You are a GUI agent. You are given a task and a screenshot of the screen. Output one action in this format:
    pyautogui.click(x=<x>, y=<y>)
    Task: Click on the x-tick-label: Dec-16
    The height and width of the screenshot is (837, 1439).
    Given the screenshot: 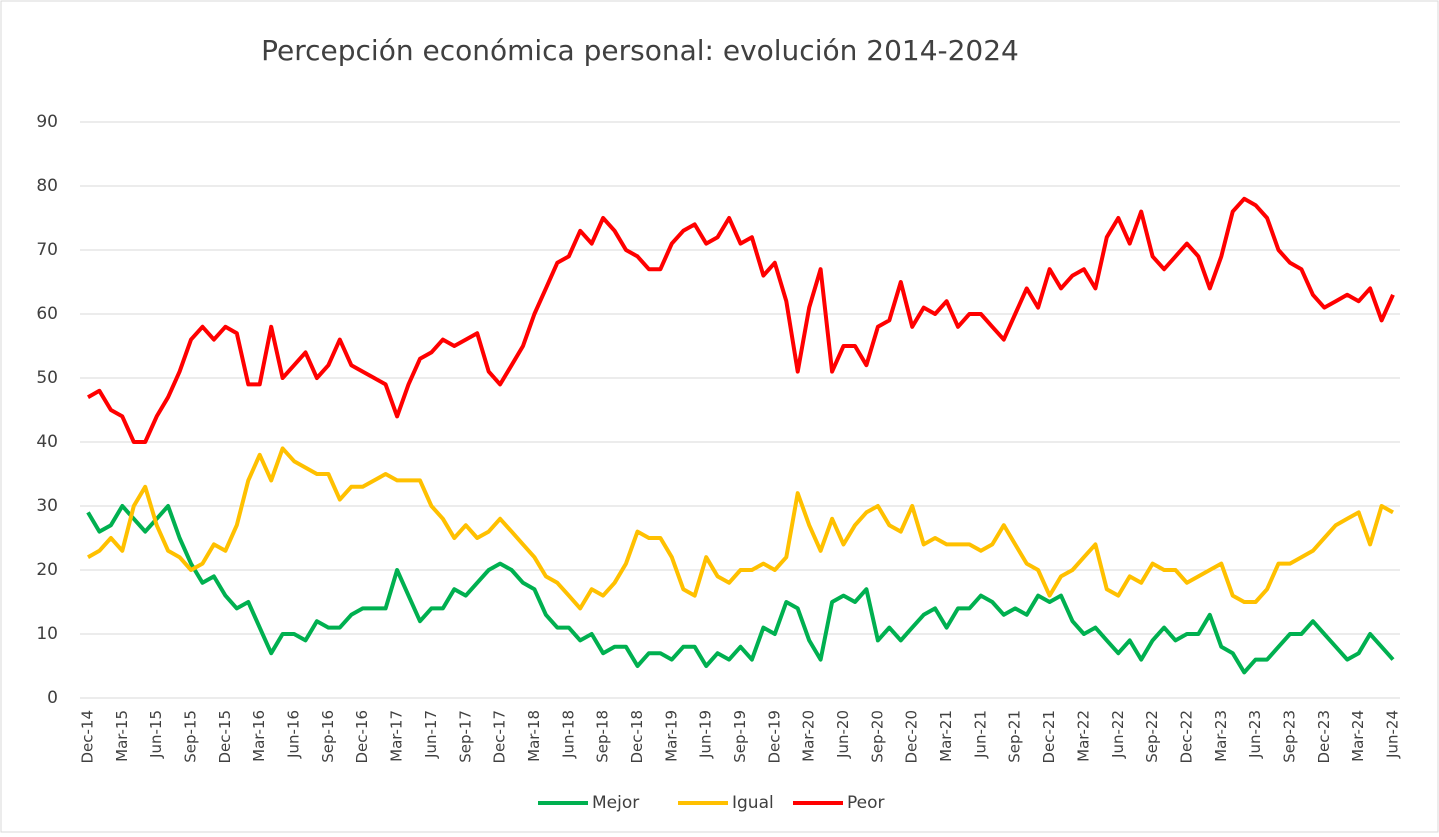 What is the action you would take?
    pyautogui.click(x=362, y=737)
    